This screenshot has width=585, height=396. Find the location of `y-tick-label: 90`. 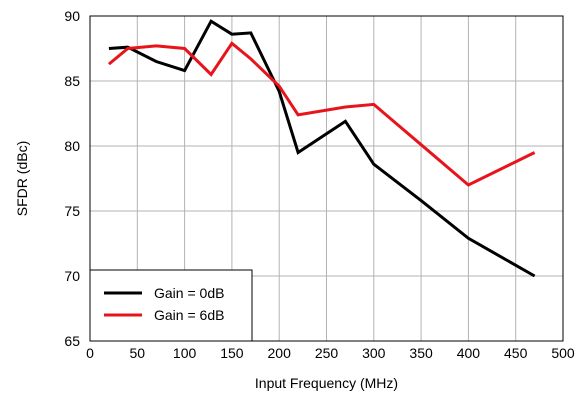

y-tick-label: 90 is located at coordinates (72, 16).